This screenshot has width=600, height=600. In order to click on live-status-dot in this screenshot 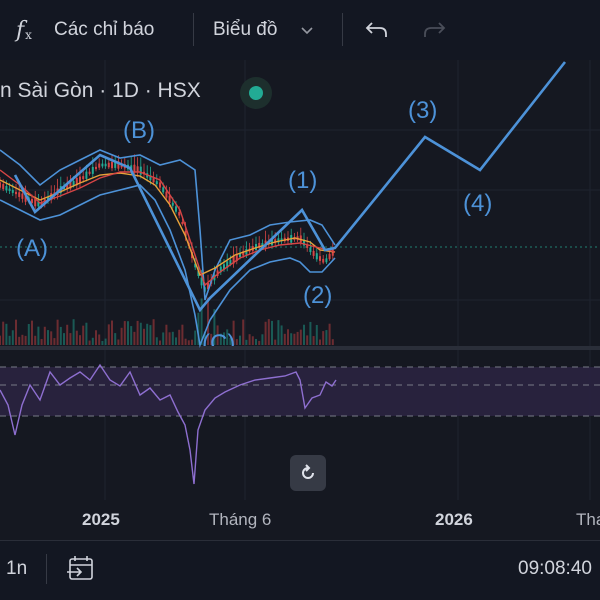, I will do `click(256, 93)`.